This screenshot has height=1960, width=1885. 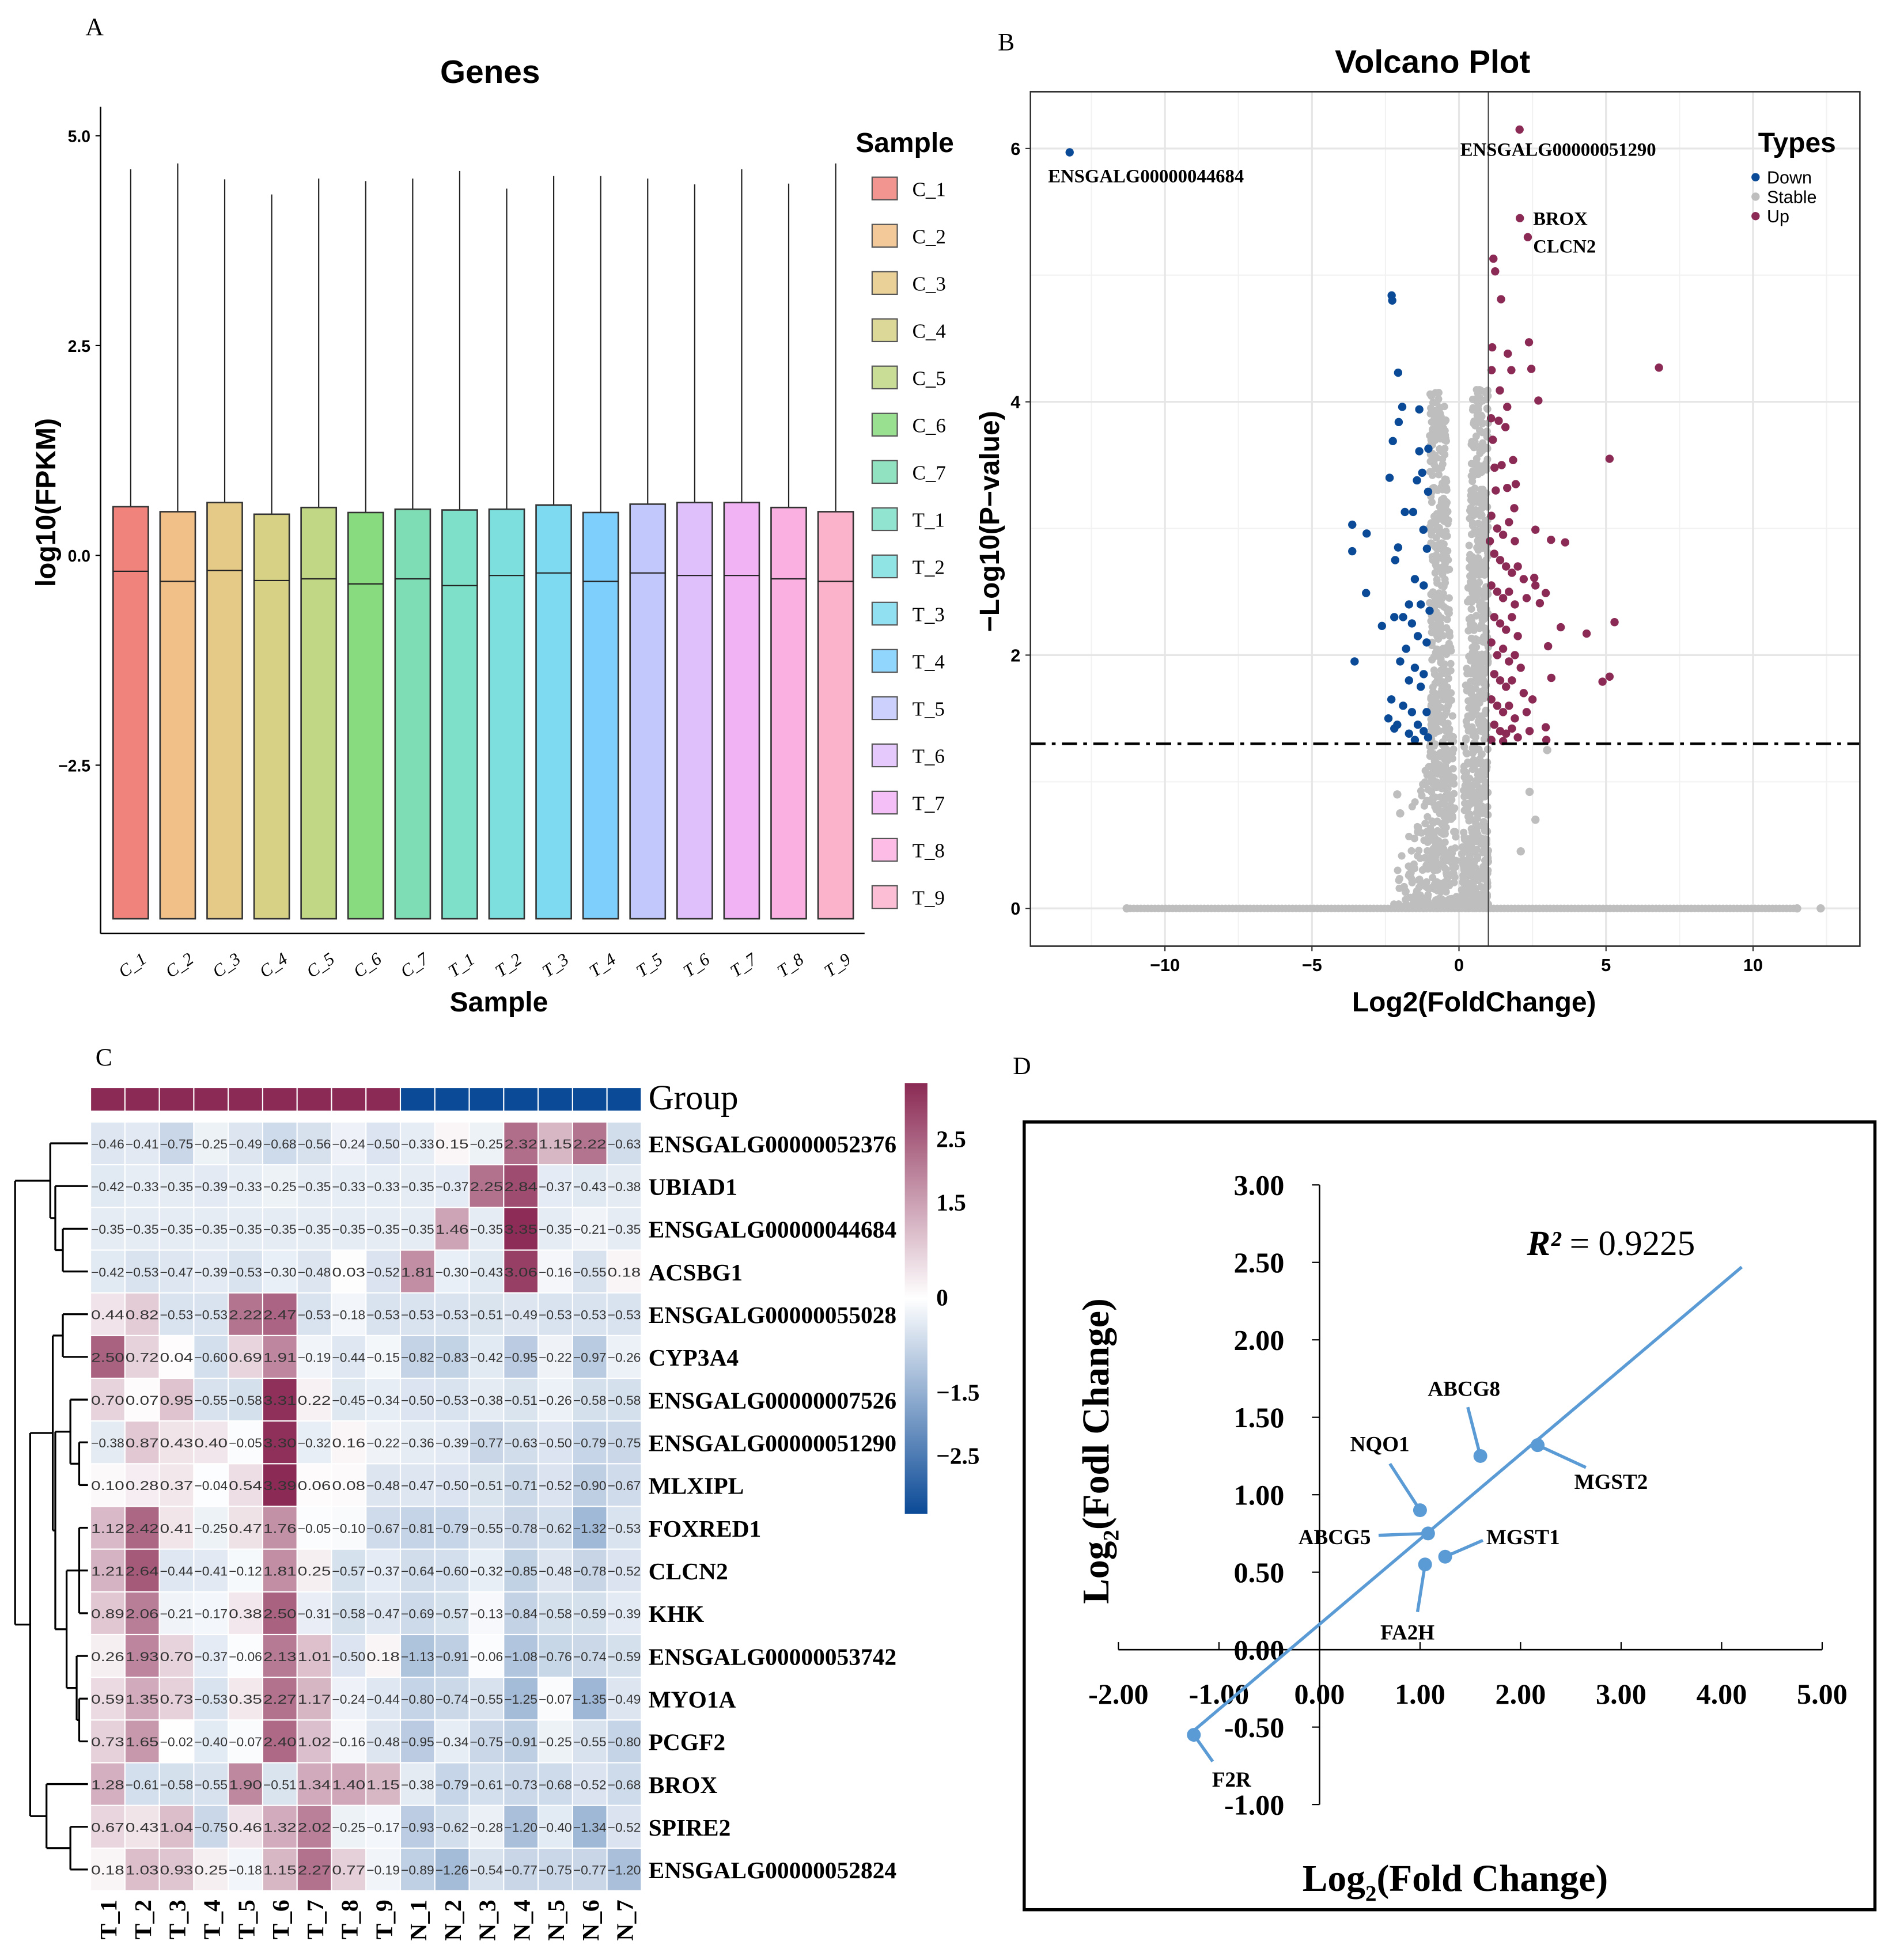 What do you see at coordinates (624, 1400) in the screenshot?
I see `cell-value: −0.58` at bounding box center [624, 1400].